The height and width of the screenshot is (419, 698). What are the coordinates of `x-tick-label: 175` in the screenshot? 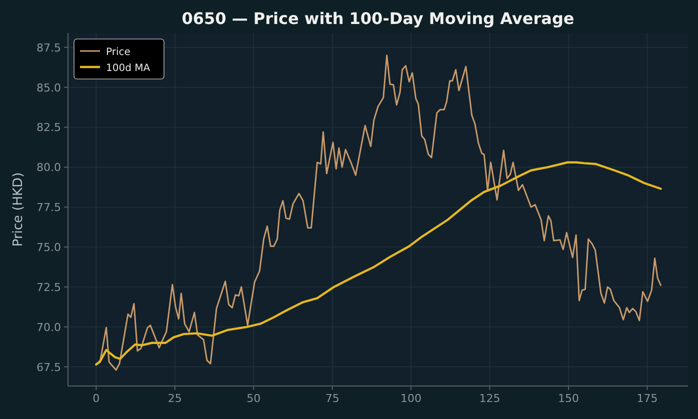 It's located at (647, 398).